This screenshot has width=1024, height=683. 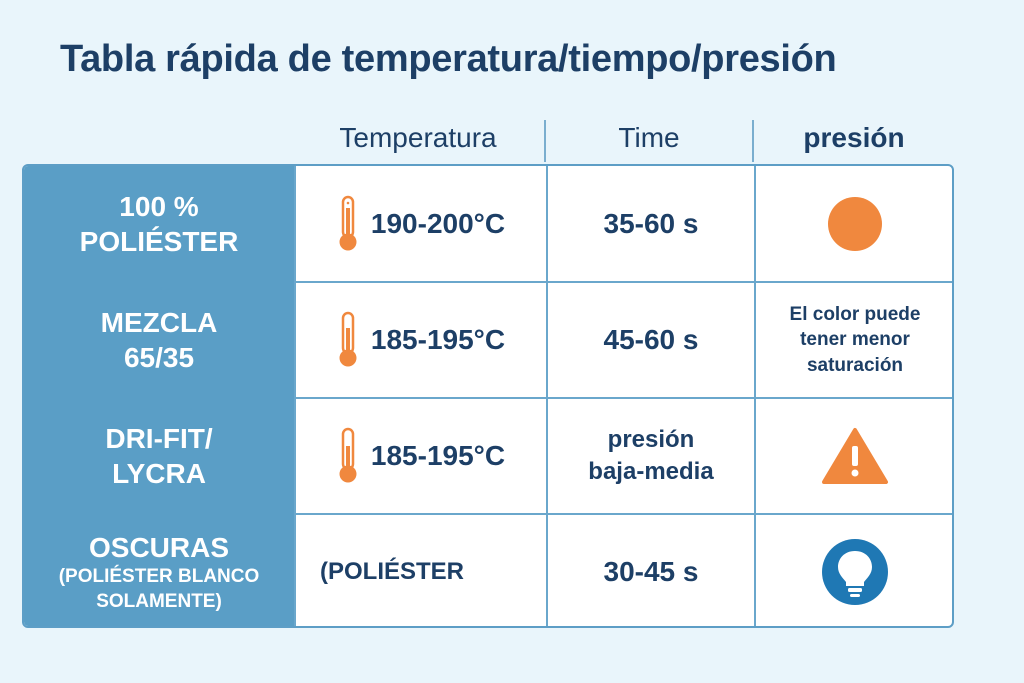 I want to click on row-label-line: (POLIÉSTER BLANCO, so click(x=159, y=577).